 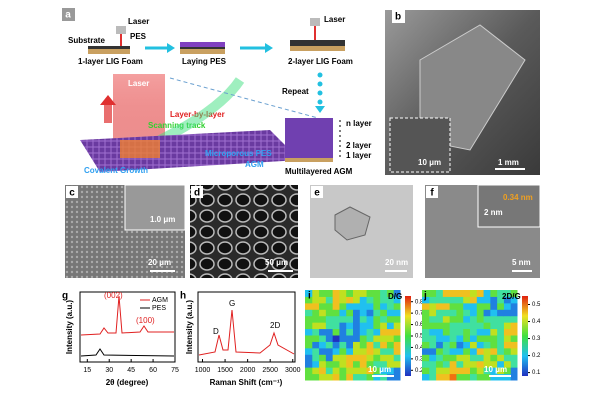 What do you see at coordinates (525, 336) in the screenshot?
I see `colorbar` at bounding box center [525, 336].